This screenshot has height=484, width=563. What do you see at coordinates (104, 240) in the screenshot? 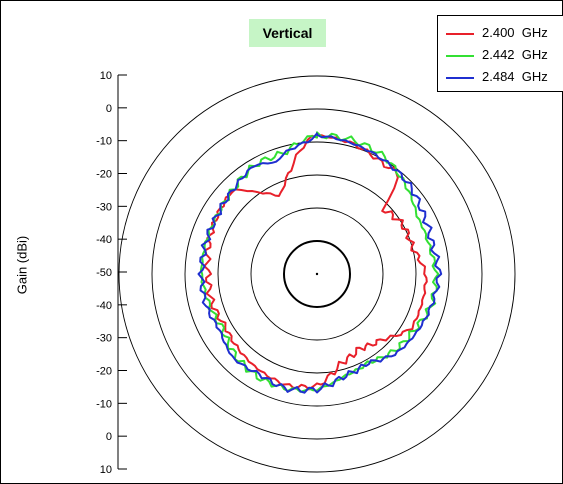
I see `y-tick-label-5: -40` at bounding box center [104, 240].